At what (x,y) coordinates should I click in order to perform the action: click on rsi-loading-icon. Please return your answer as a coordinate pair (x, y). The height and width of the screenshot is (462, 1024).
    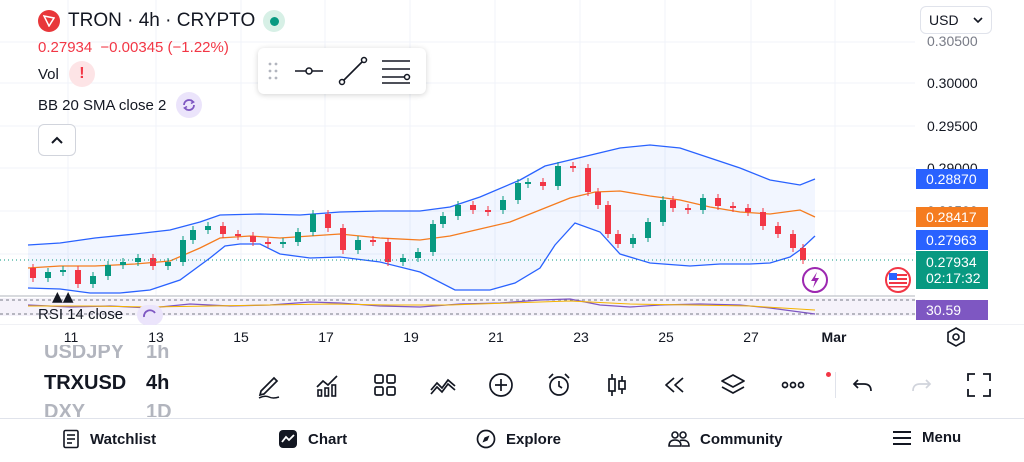
    Looking at the image, I should click on (150, 315).